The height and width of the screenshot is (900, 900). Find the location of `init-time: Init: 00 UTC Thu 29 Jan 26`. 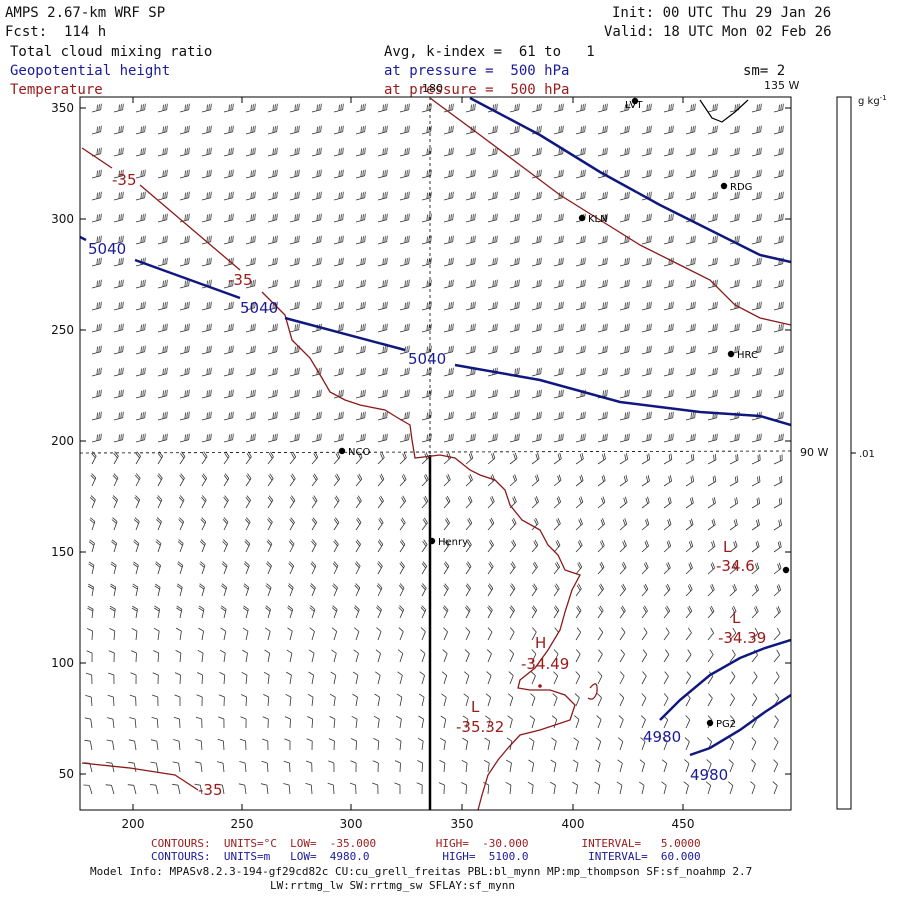

init-time: Init: 00 UTC Thu 29 Jan 26 is located at coordinates (722, 13).